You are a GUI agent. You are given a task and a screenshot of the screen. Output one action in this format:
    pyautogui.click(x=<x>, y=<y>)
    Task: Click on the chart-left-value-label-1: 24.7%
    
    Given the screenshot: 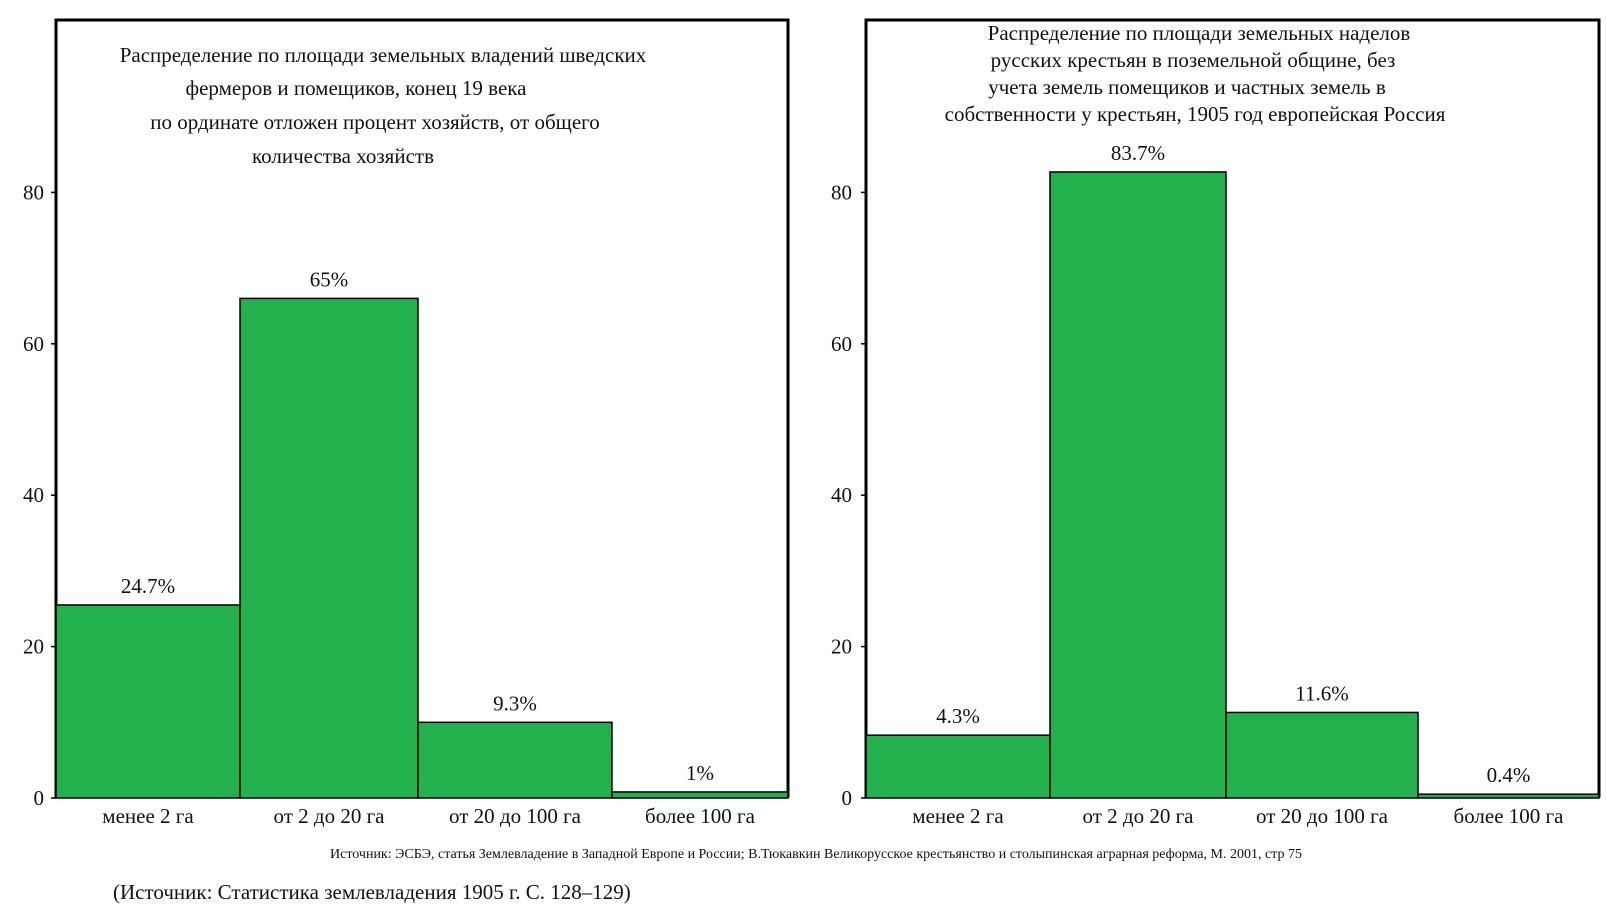 What is the action you would take?
    pyautogui.click(x=148, y=586)
    